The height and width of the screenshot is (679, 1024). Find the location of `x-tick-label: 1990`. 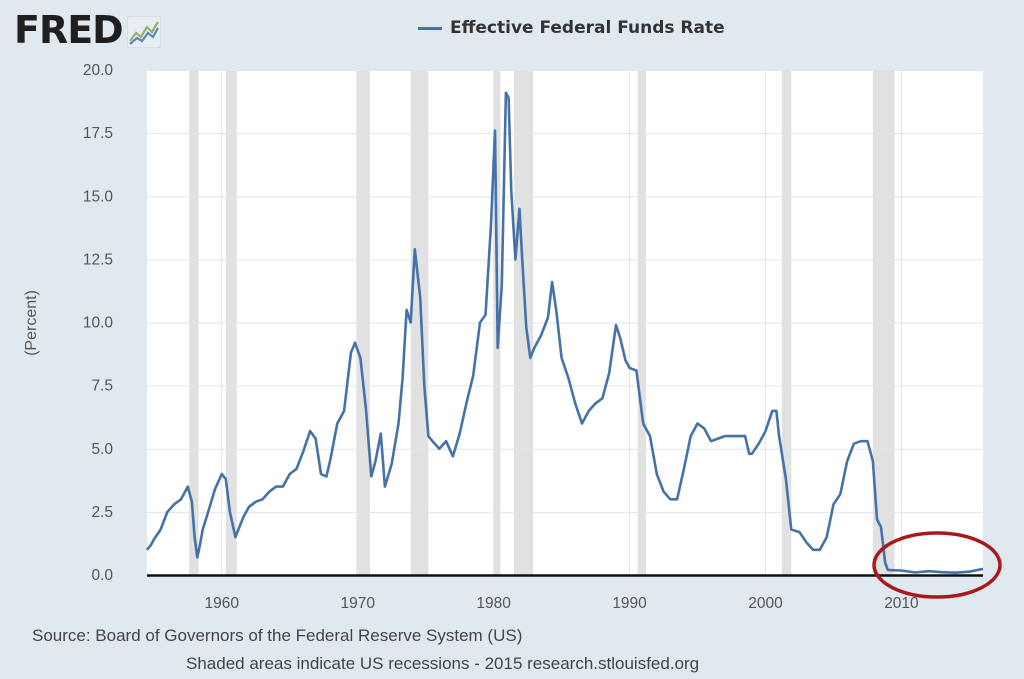

x-tick-label: 1990 is located at coordinates (629, 603).